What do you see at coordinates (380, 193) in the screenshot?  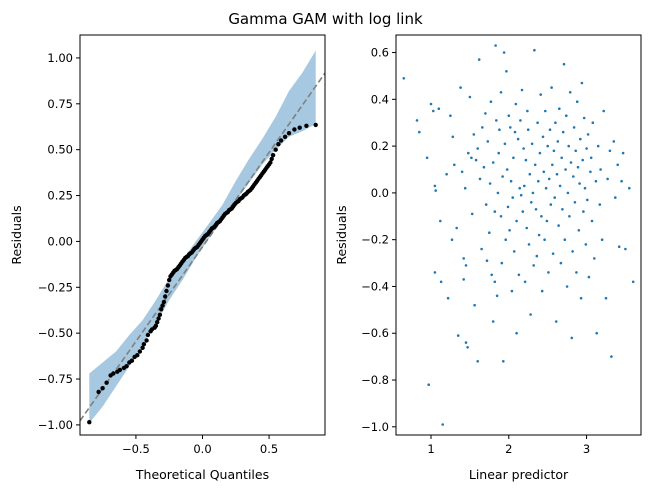 I see `residuals-y-tick-label: 0.0` at bounding box center [380, 193].